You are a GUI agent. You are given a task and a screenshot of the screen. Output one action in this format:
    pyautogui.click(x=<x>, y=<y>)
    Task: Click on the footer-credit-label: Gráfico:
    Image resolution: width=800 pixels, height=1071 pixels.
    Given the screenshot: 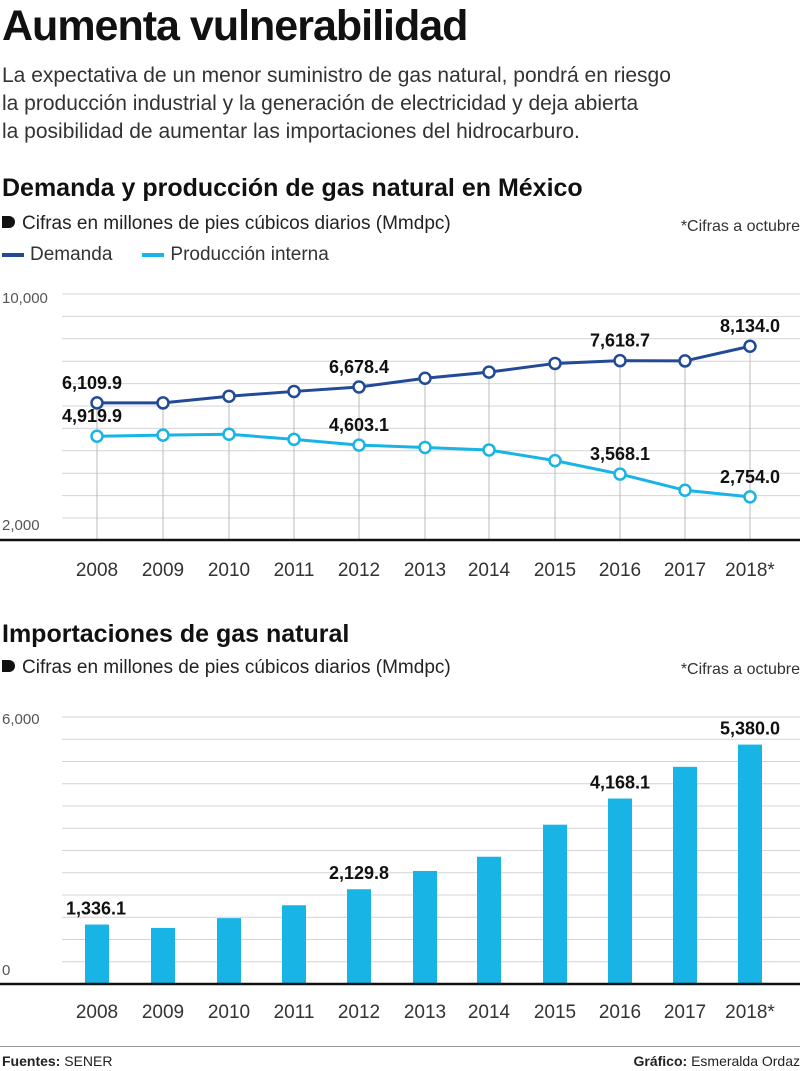 What is the action you would take?
    pyautogui.click(x=660, y=1061)
    